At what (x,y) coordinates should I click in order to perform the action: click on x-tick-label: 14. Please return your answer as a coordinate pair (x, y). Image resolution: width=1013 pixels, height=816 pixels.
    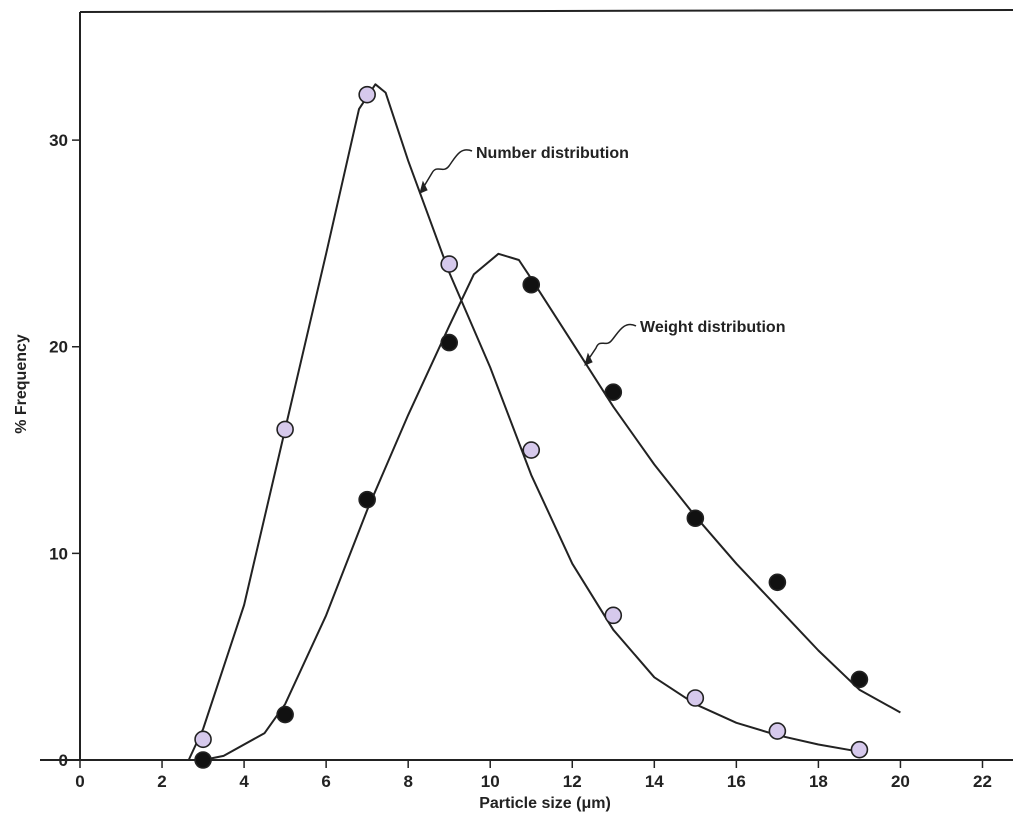
    Looking at the image, I should click on (654, 781).